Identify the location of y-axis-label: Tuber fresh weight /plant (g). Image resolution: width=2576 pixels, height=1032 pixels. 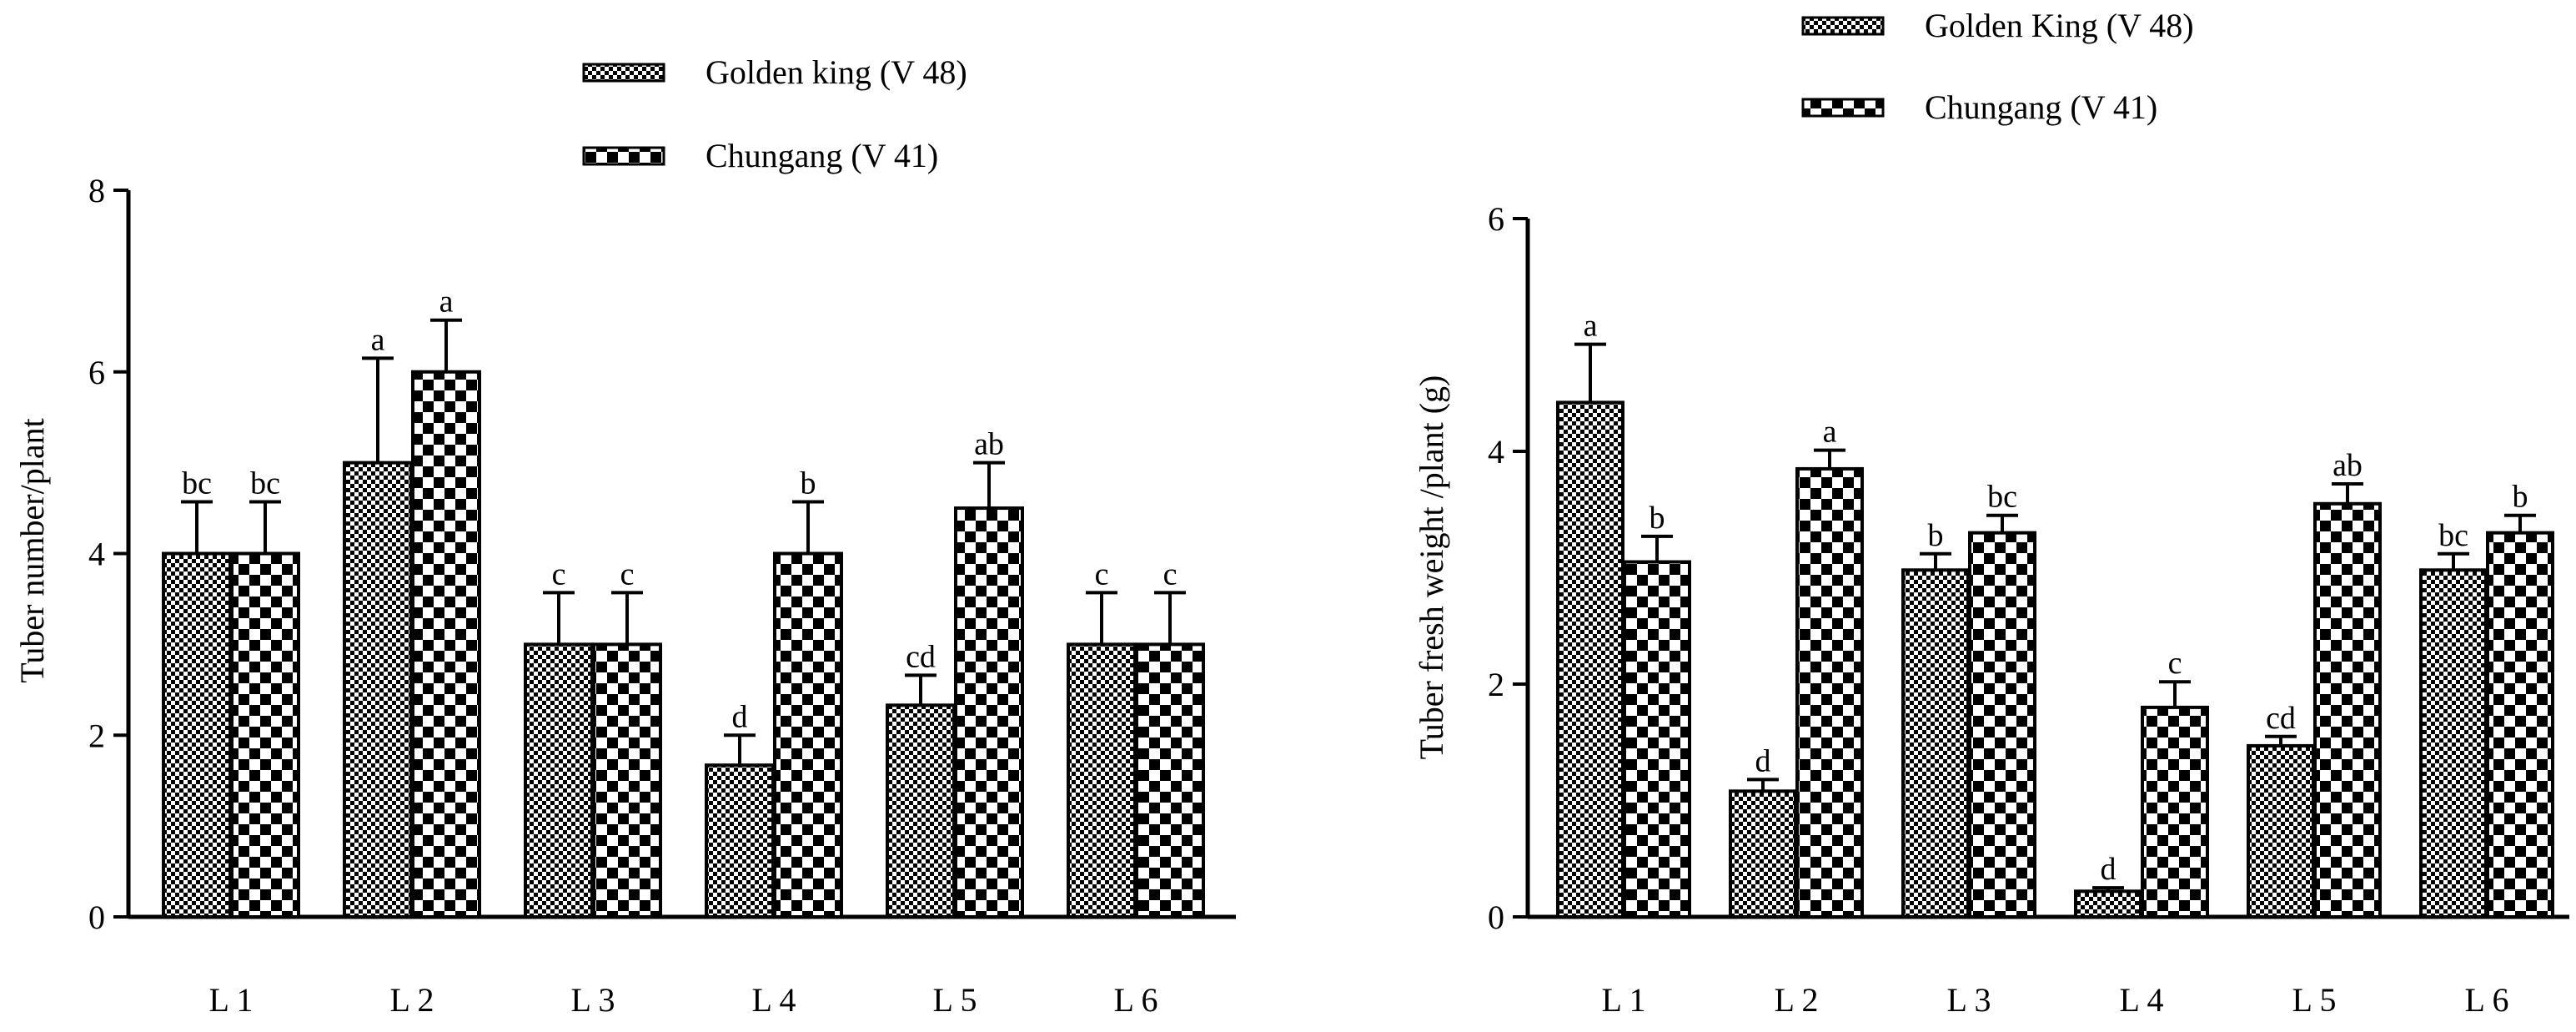
(1431, 567).